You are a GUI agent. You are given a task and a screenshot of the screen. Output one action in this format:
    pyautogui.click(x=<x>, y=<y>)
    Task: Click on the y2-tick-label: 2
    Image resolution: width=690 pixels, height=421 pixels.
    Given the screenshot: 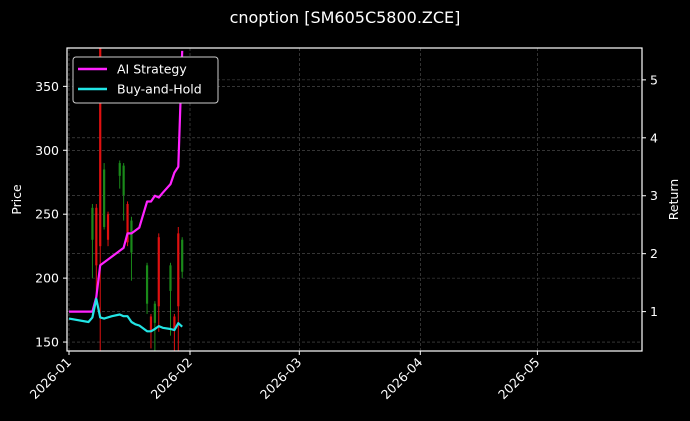 What is the action you would take?
    pyautogui.click(x=654, y=253)
    